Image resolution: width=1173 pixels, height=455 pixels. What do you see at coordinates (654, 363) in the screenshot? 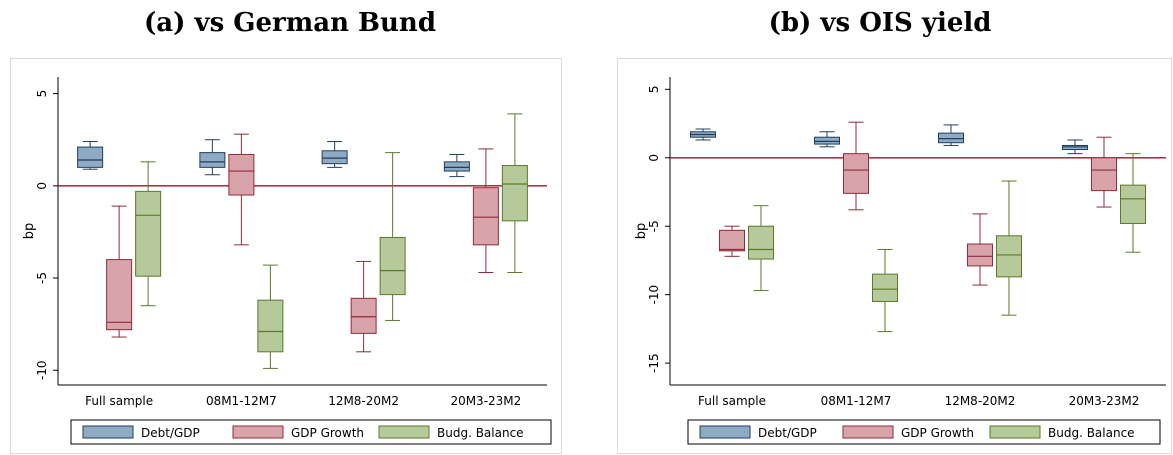
I see `y-tick-label: -15` at bounding box center [654, 363].